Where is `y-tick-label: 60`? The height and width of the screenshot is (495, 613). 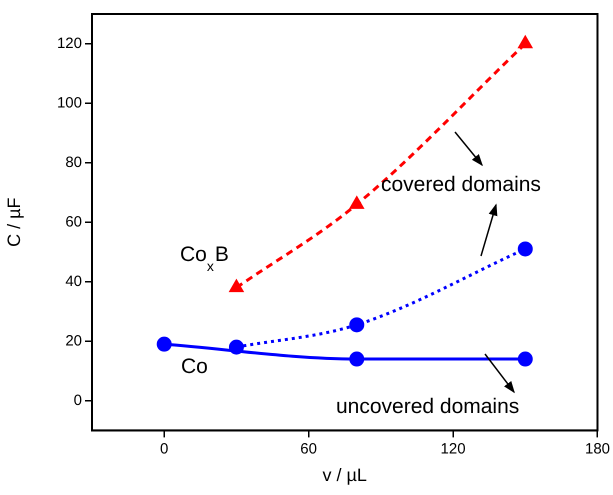
y-tick-label: 60 is located at coordinates (73, 221).